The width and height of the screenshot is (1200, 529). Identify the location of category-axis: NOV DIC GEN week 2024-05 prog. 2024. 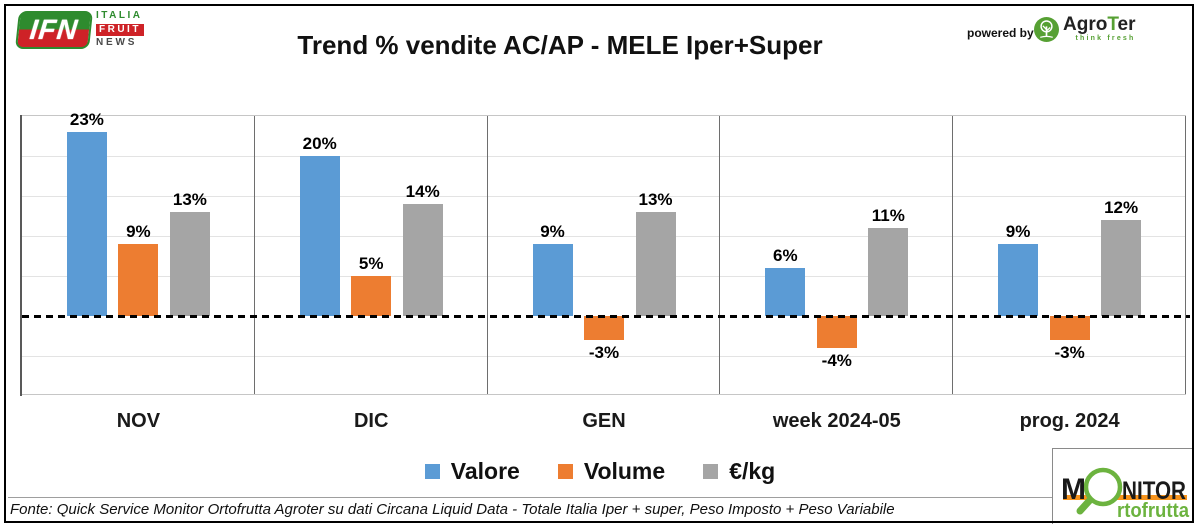
(604, 426).